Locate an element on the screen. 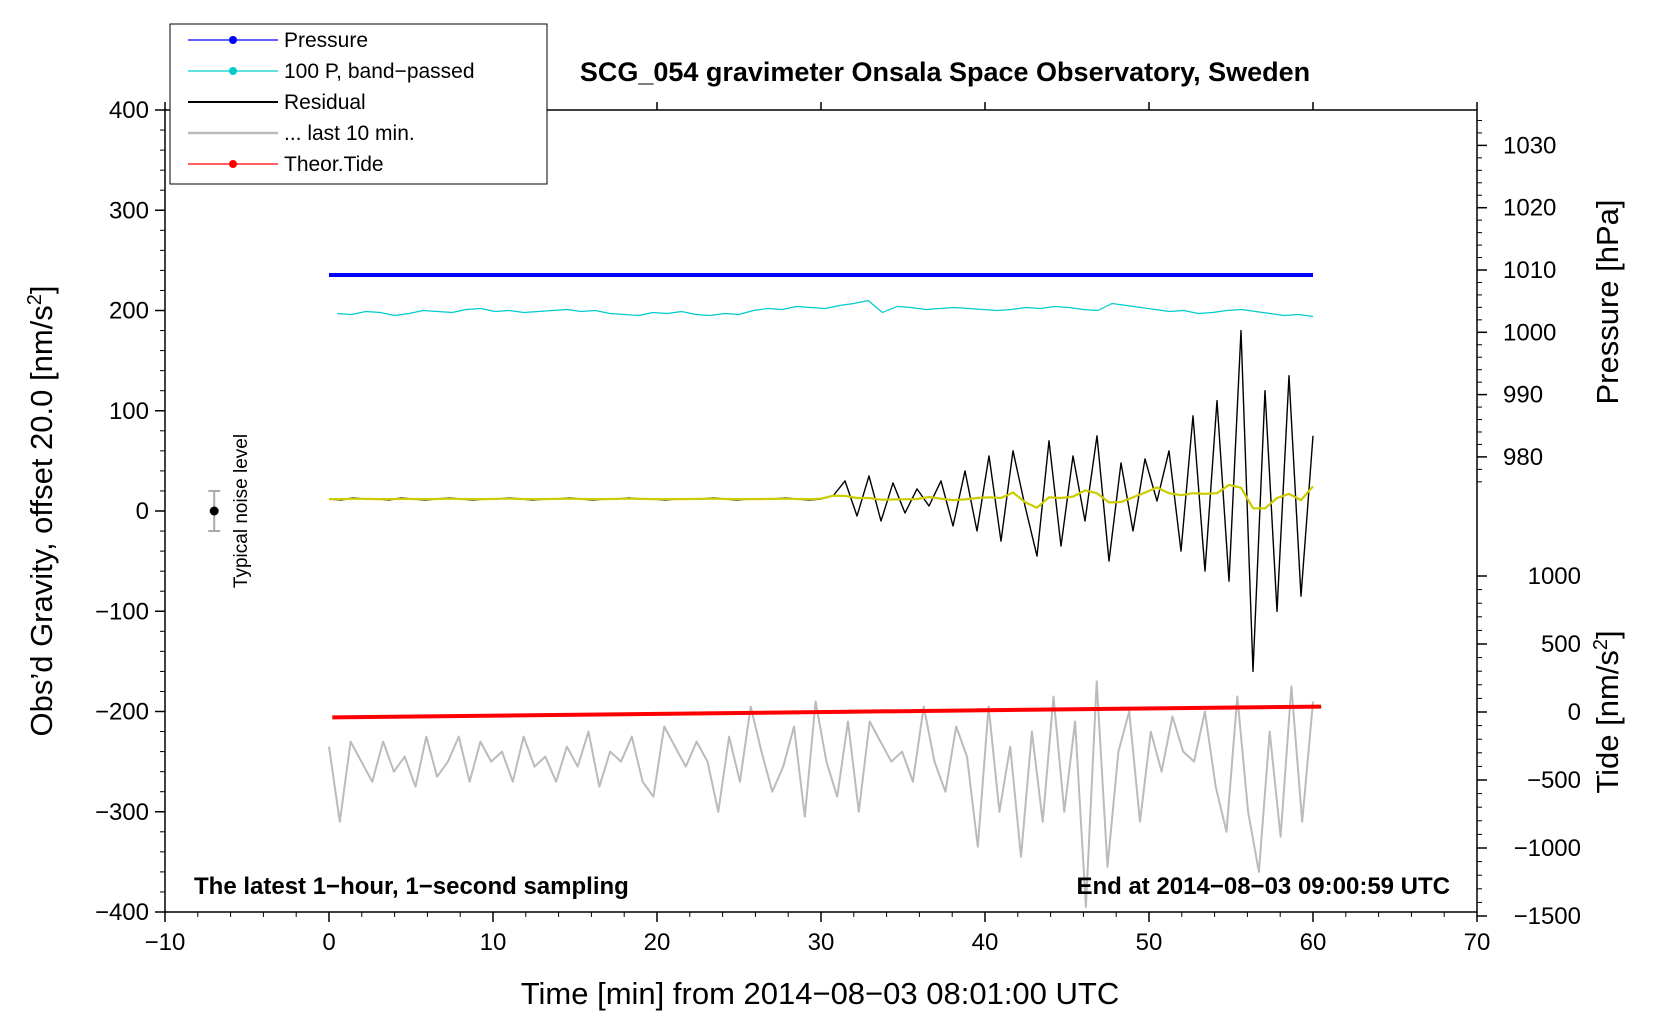 The height and width of the screenshot is (1020, 1660). y-left-tick-label: −400 is located at coordinates (122, 912).